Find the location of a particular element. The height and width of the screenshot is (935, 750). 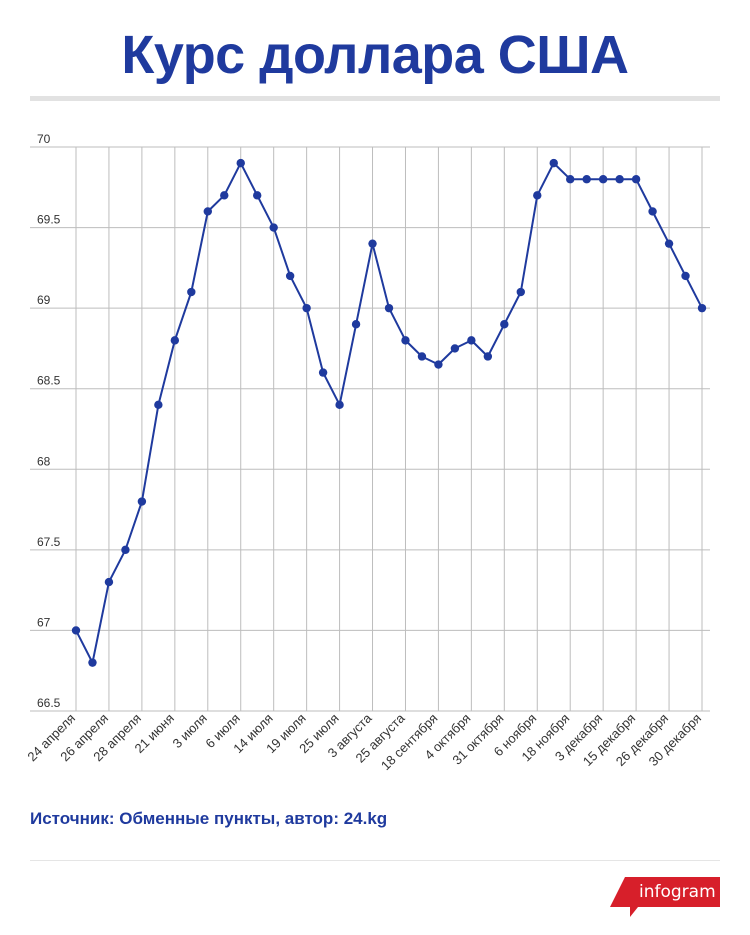

y-tick-label: 68.5 is located at coordinates (49, 381).